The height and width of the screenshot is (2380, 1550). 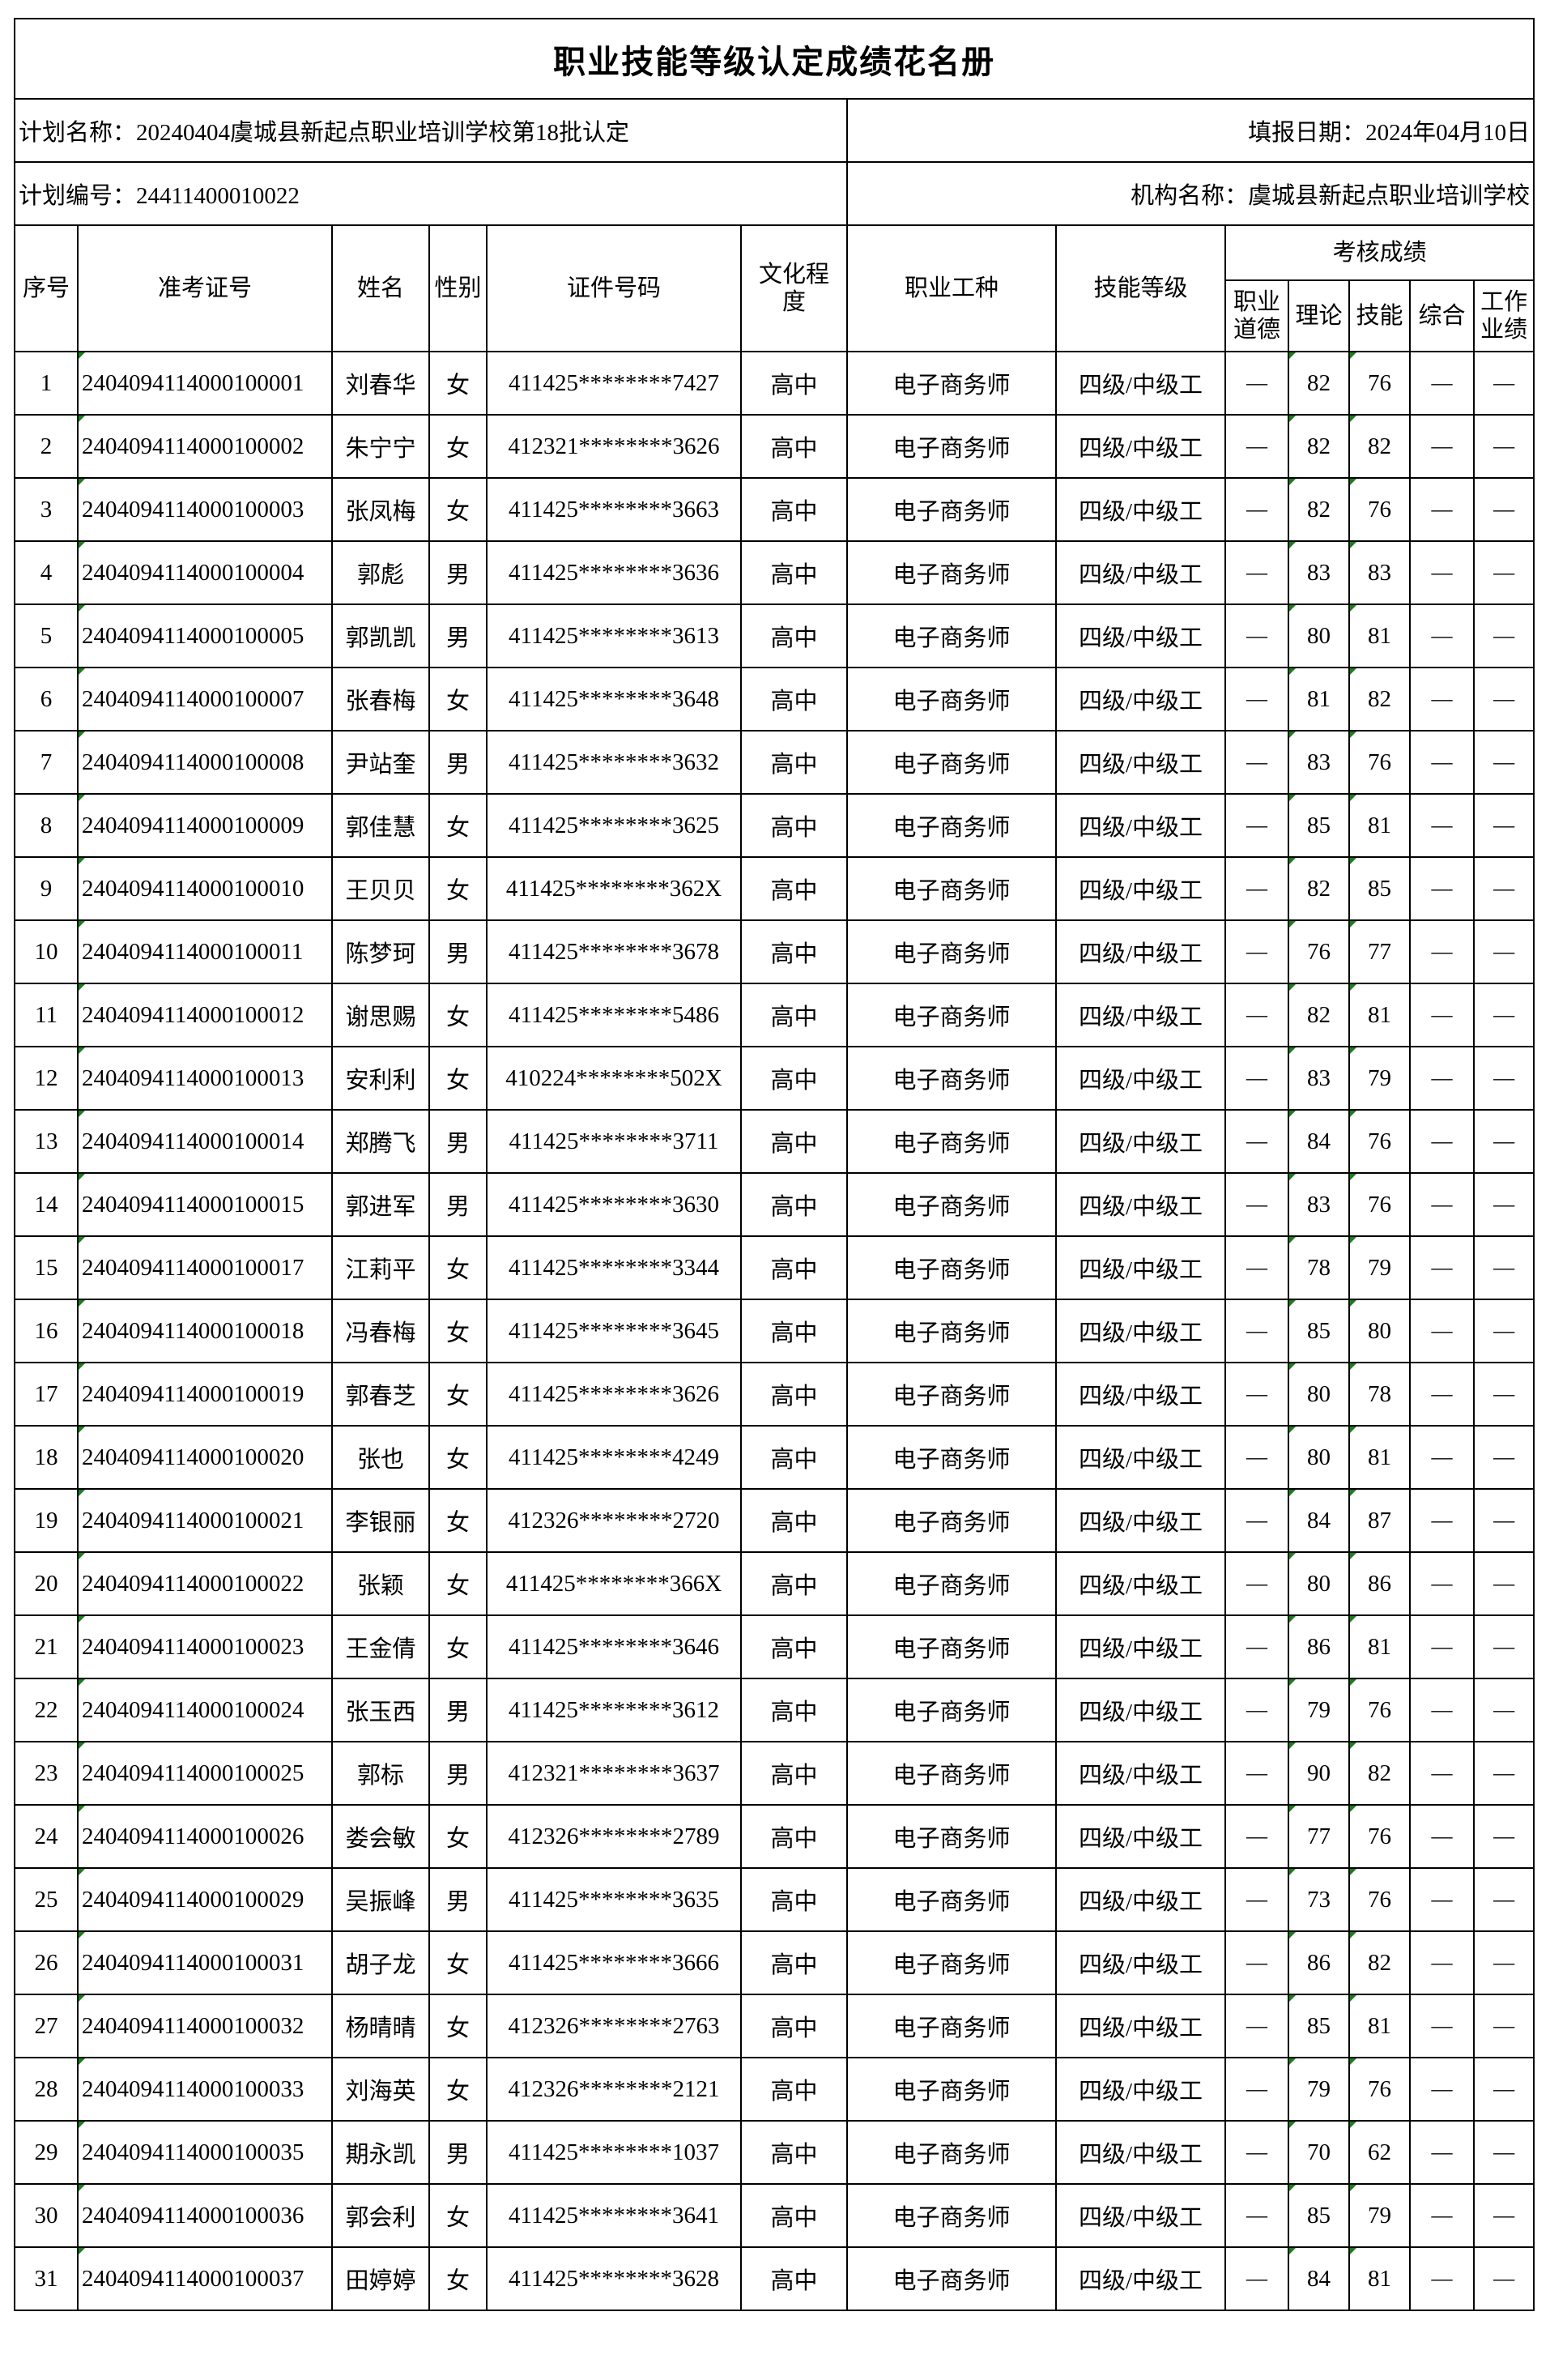 I want to click on cell-ticket: 2404094114000100026, so click(x=205, y=1836).